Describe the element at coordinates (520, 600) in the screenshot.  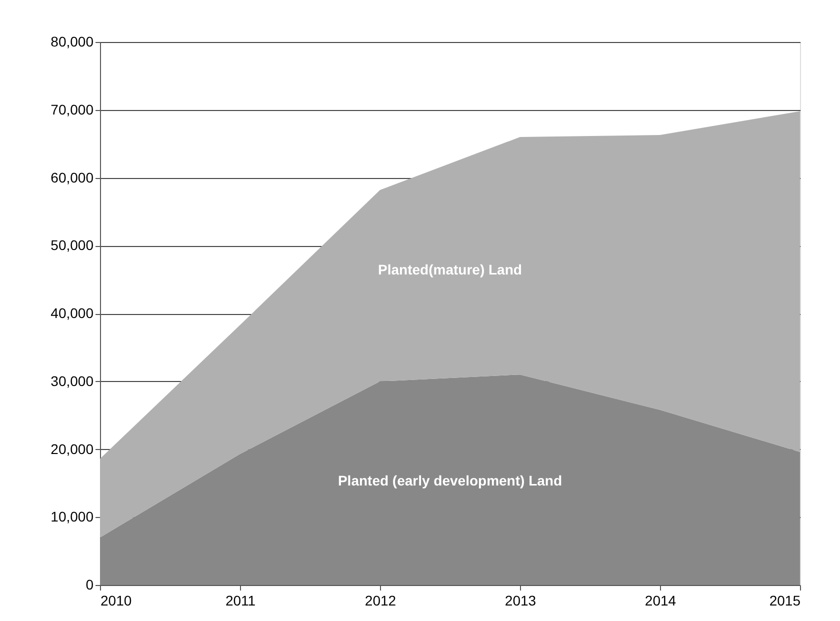
I see `x-tick-label: 2013` at that location.